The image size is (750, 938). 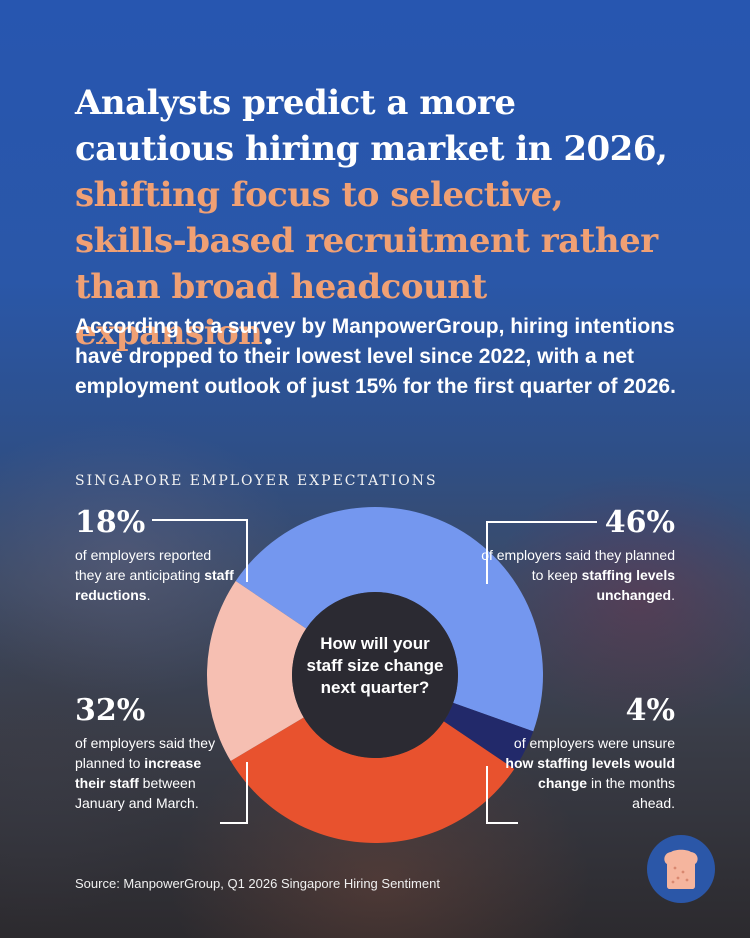 I want to click on section-label: SINGAPORE EMPLOYER EXPECTATIONS, so click(x=256, y=481).